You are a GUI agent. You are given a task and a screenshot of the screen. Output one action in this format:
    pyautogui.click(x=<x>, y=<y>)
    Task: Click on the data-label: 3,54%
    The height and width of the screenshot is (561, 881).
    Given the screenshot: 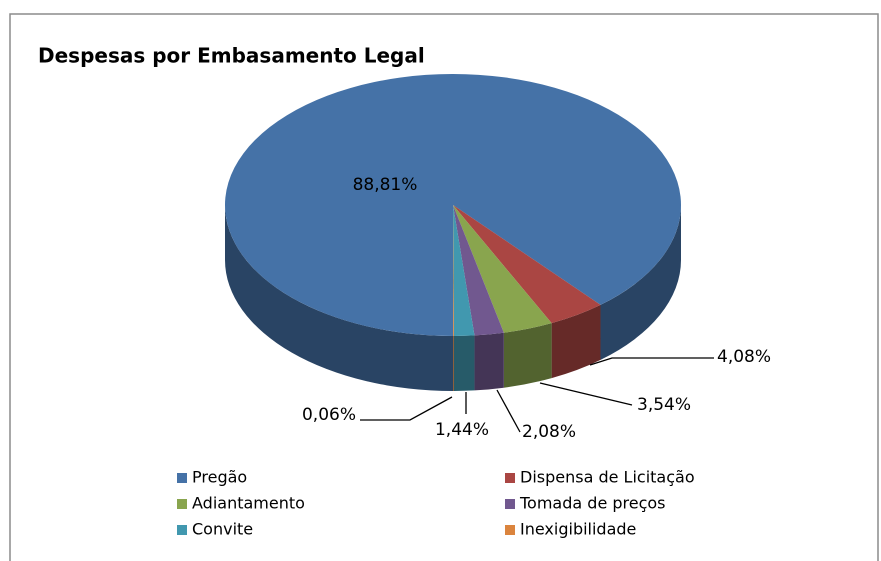 What is the action you would take?
    pyautogui.click(x=664, y=405)
    